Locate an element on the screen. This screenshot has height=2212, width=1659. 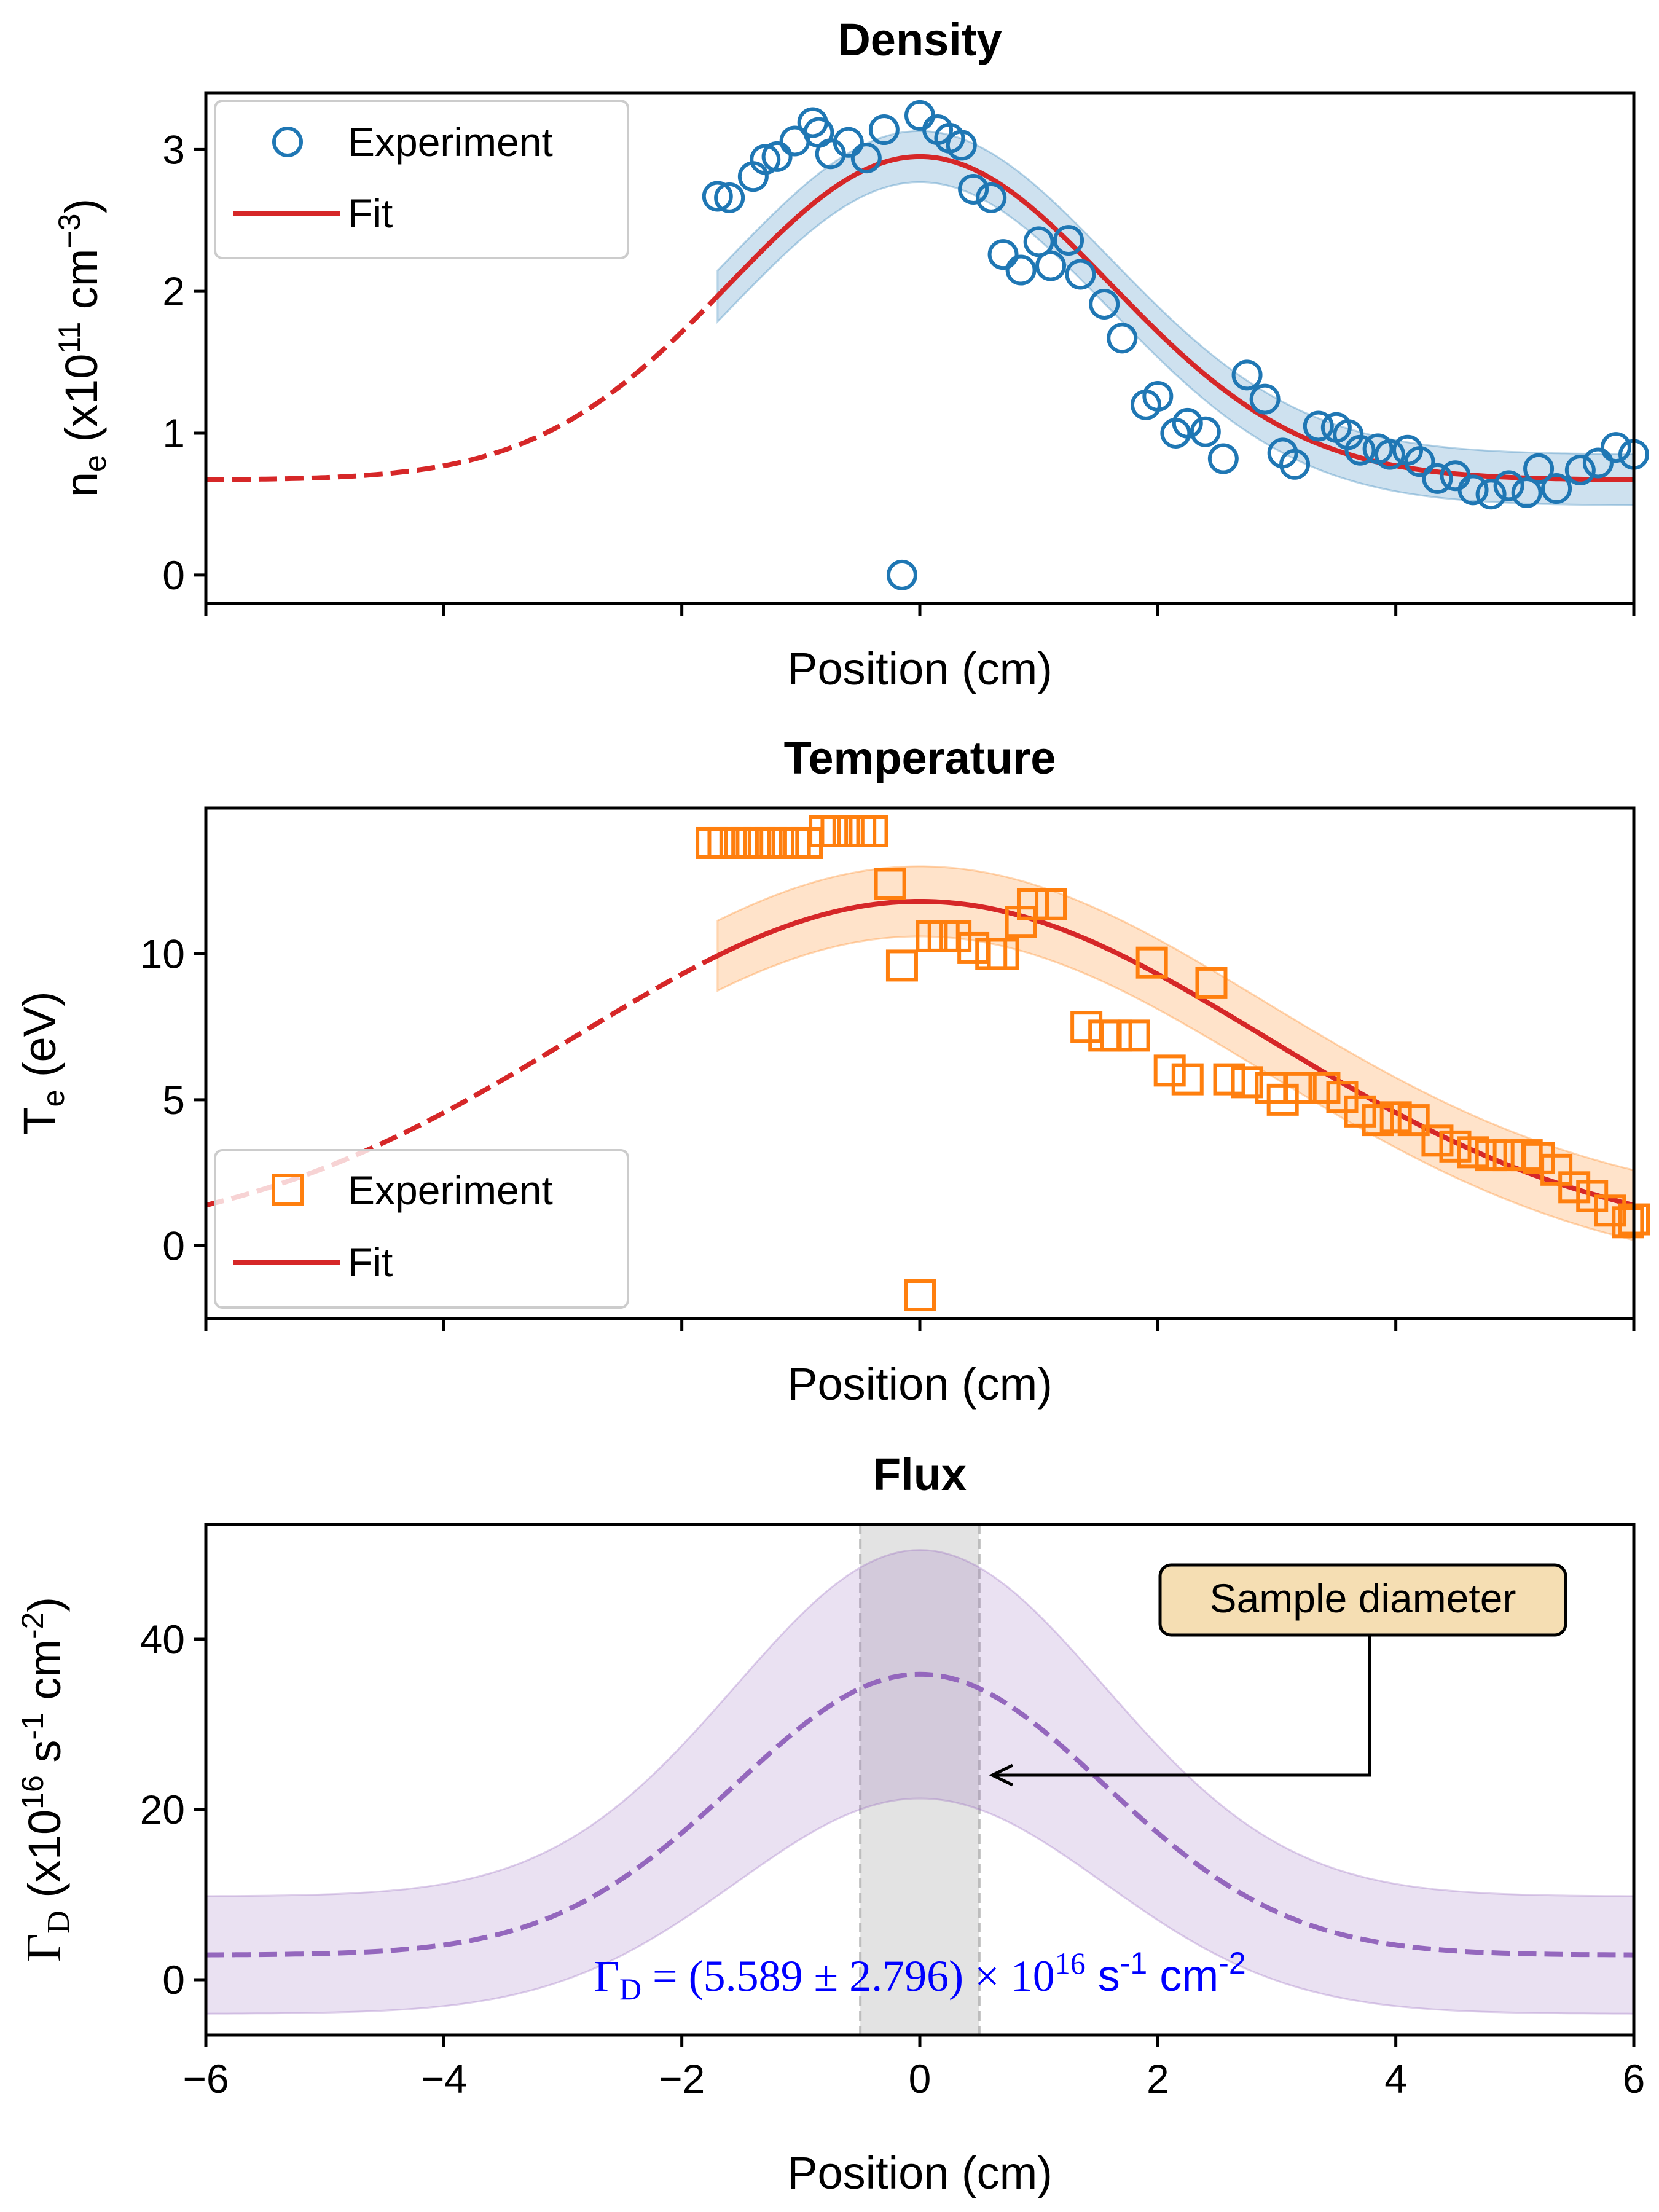
density-legend-frame is located at coordinates (421, 179).